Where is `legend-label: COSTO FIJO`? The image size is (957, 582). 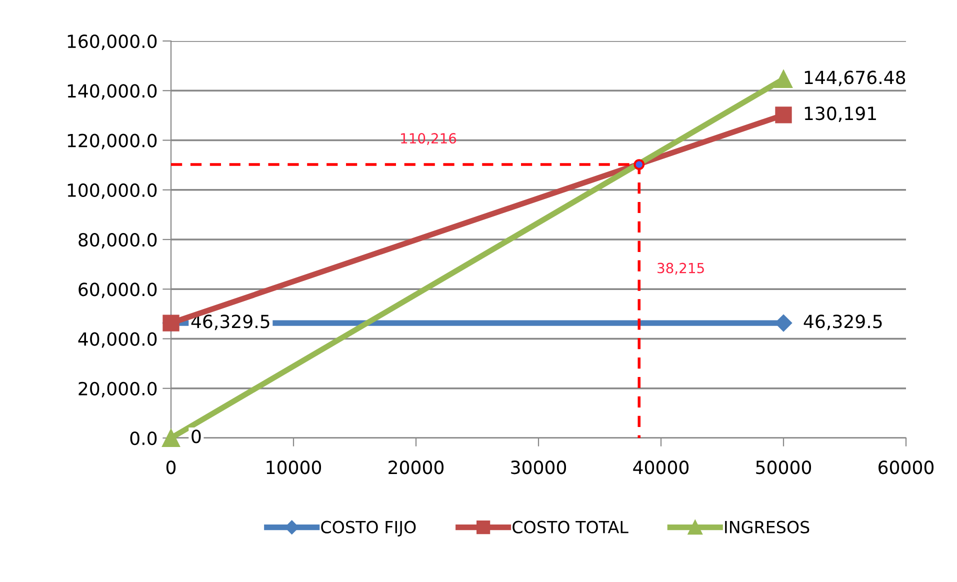
legend-label: COSTO FIJO is located at coordinates (368, 528).